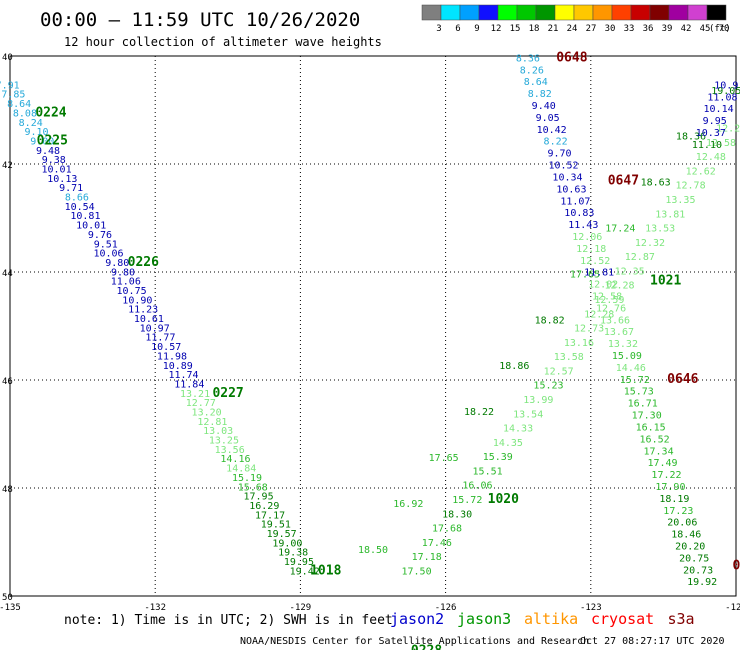  What do you see at coordinates (670, 487) in the screenshot?
I see `wave-height-label: 17.90` at bounding box center [670, 487].